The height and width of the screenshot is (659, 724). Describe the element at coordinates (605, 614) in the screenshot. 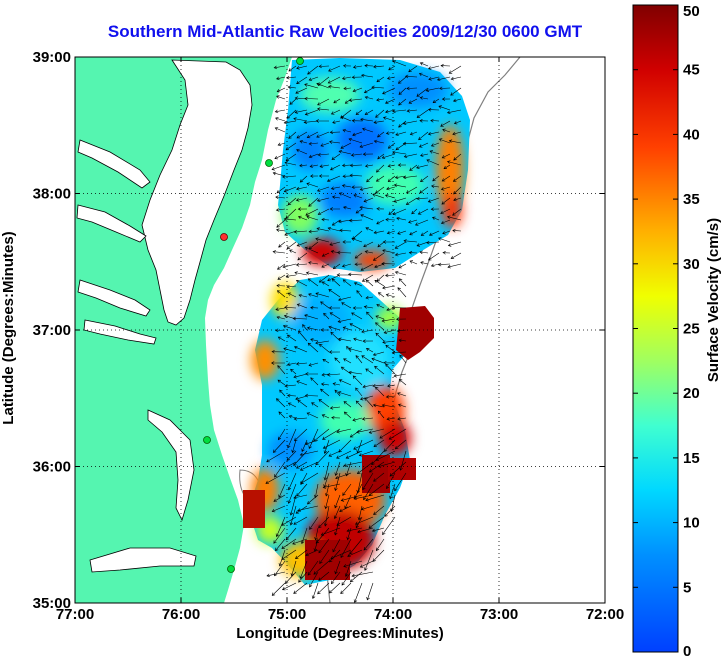

I see `x-tick-label: 72:00` at that location.